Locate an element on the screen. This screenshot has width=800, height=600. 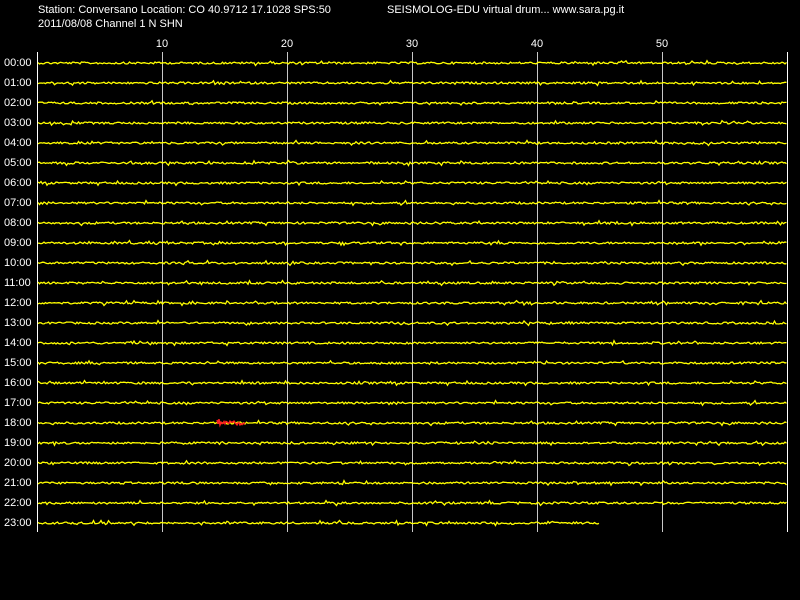
row-label: 01:00 is located at coordinates (18, 83).